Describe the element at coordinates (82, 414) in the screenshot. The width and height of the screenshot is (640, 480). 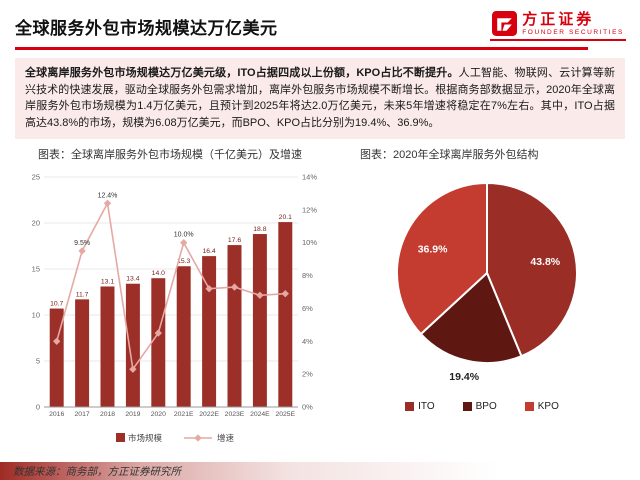
I see `svg-text: 2017` at that location.